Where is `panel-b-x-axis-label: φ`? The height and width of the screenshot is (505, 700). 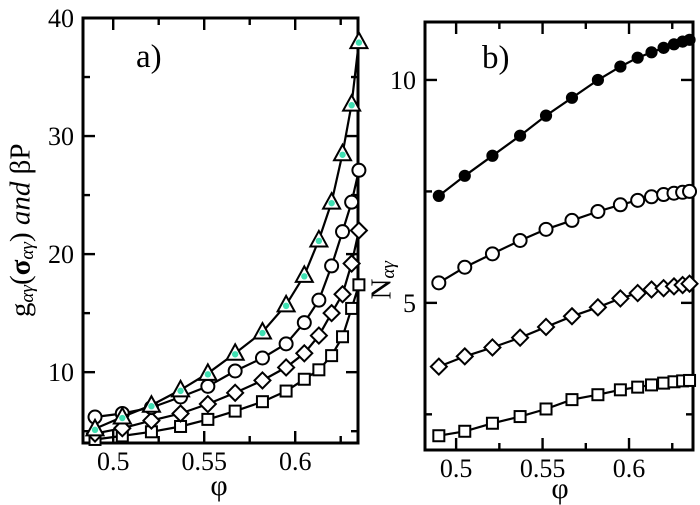 panel-b-x-axis-label: φ is located at coordinates (560, 488).